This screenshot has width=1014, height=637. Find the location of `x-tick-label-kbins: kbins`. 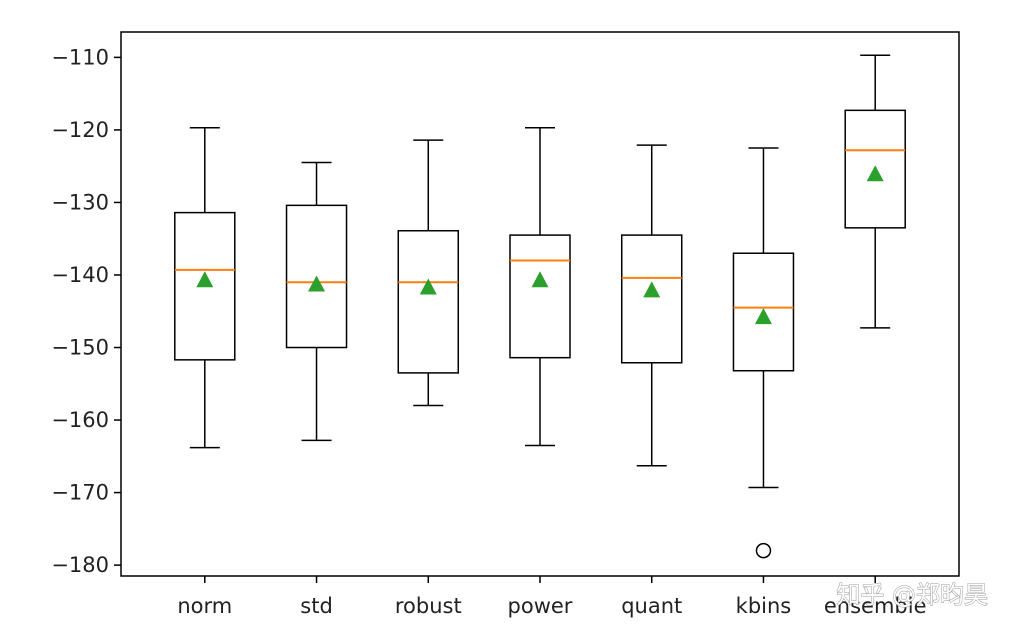

x-tick-label-kbins: kbins is located at coordinates (764, 606).